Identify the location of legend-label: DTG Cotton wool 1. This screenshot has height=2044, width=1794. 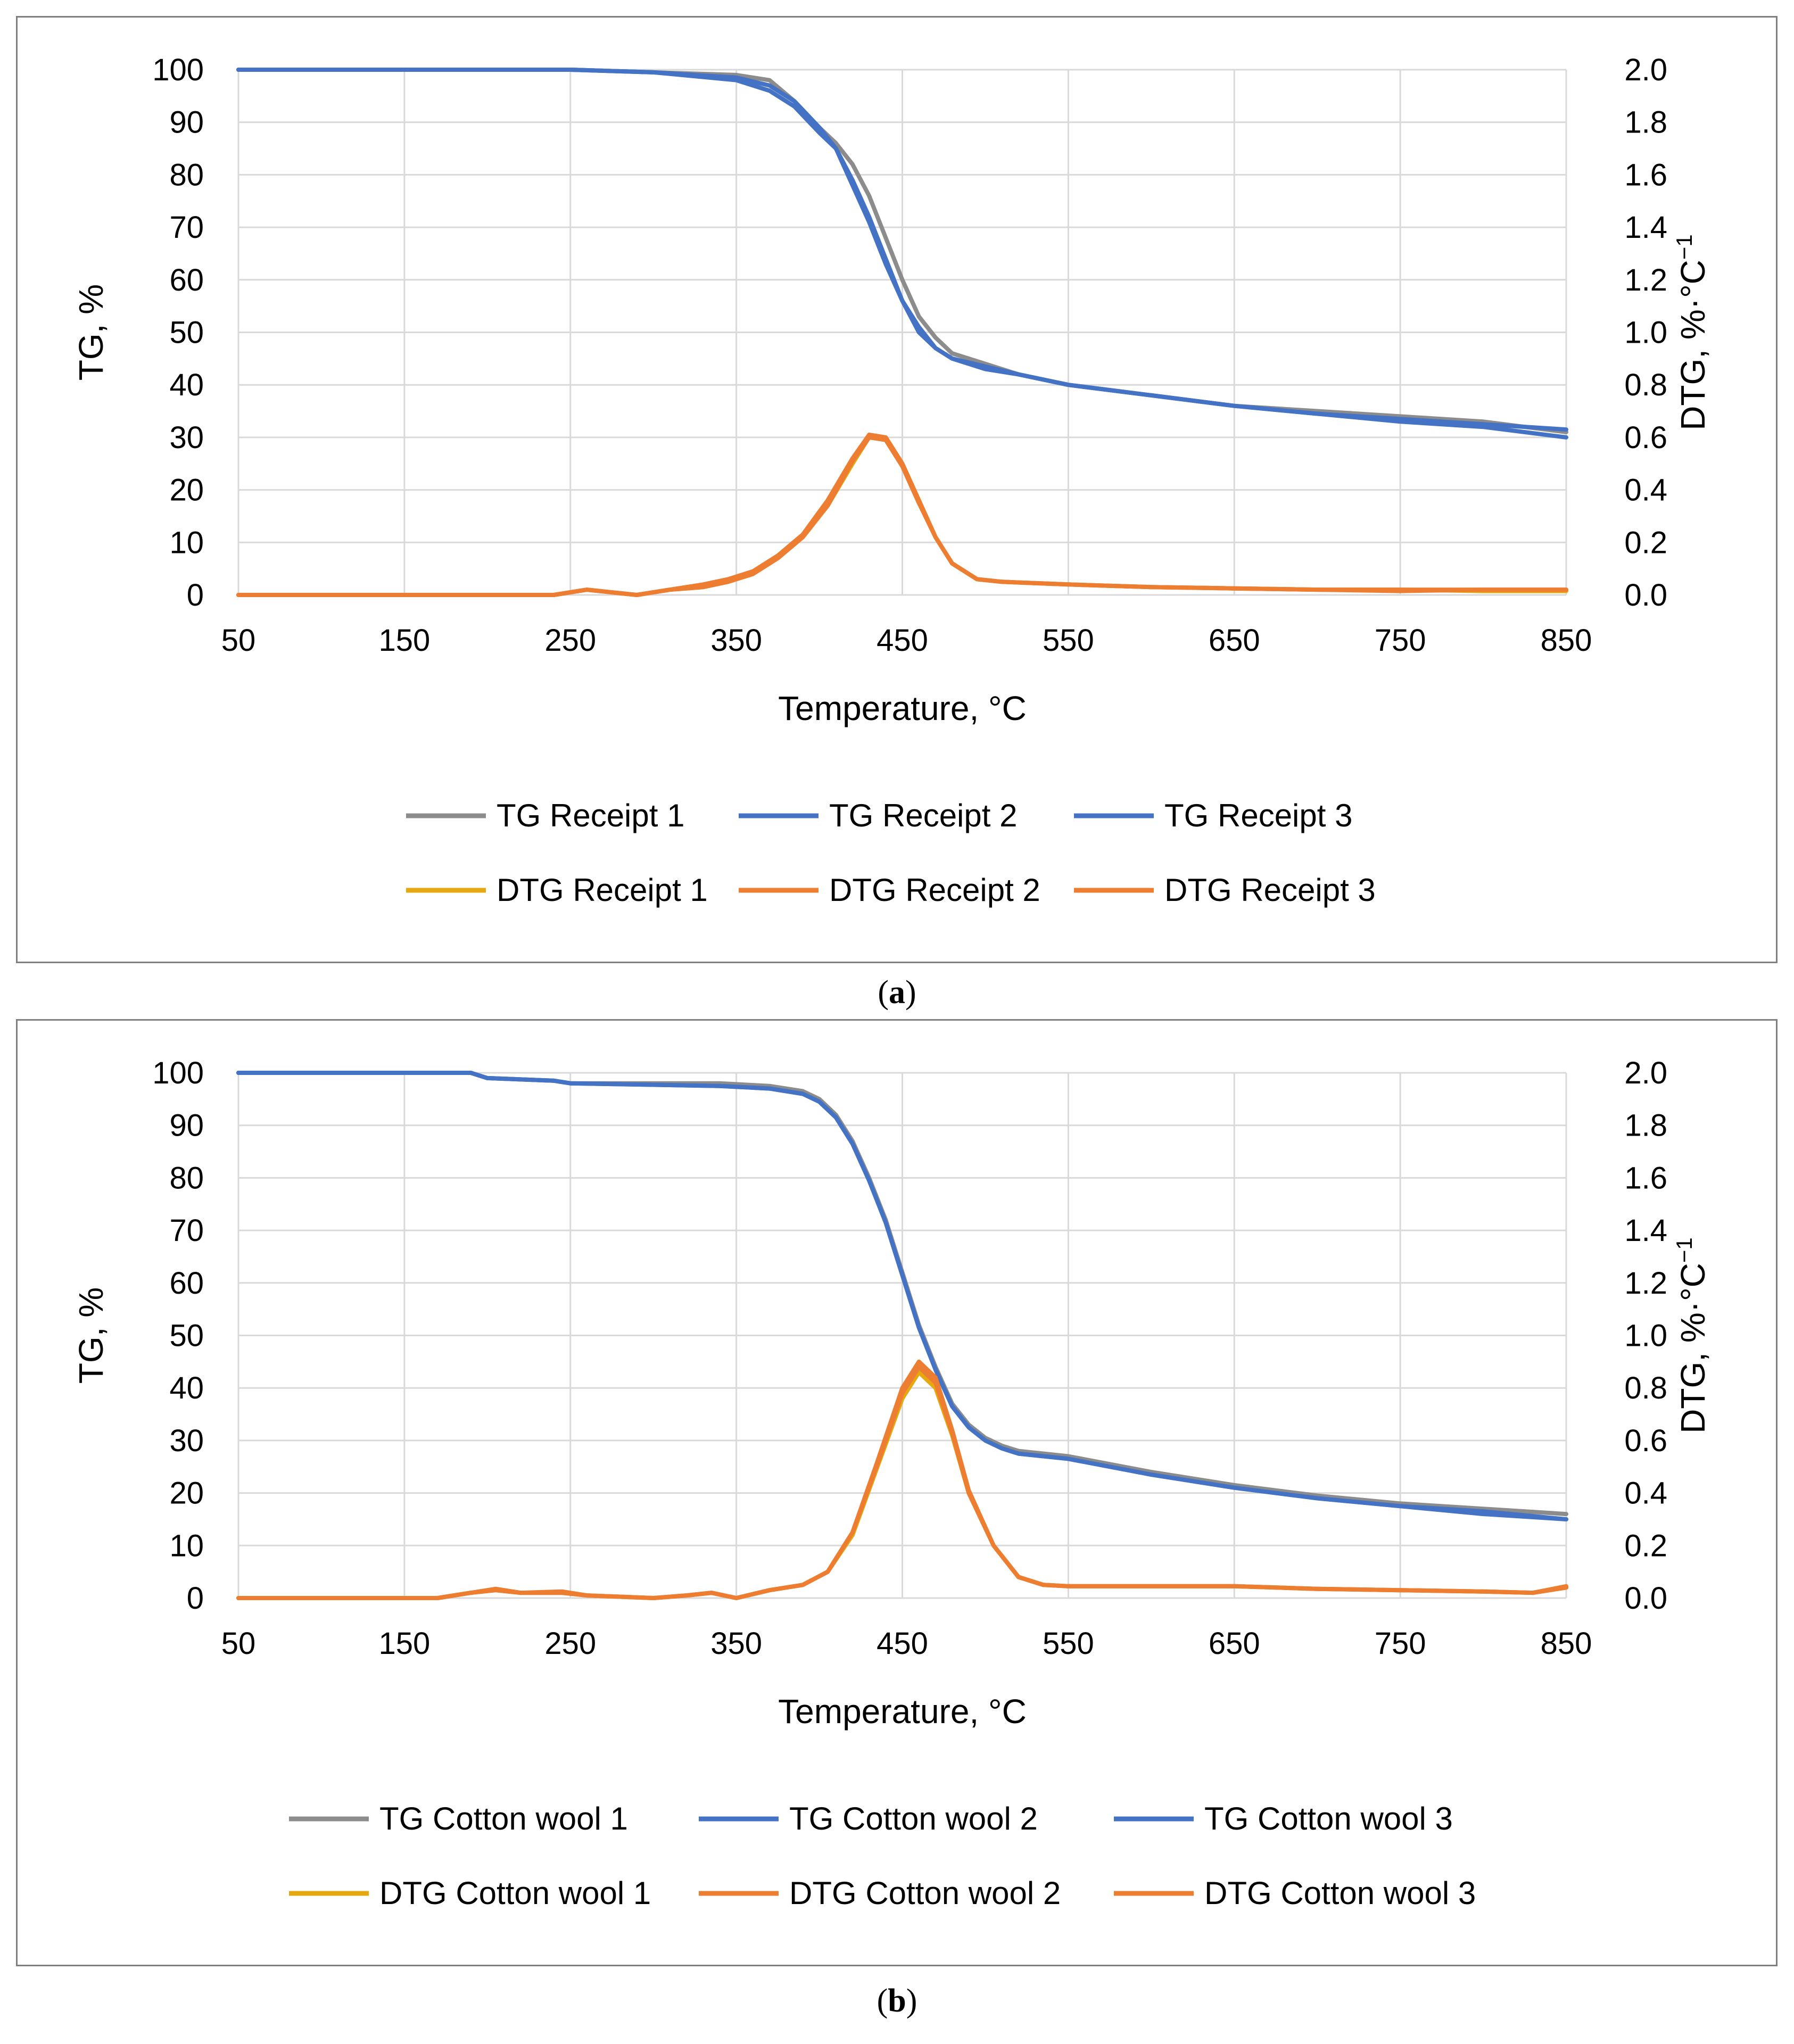
(515, 1893).